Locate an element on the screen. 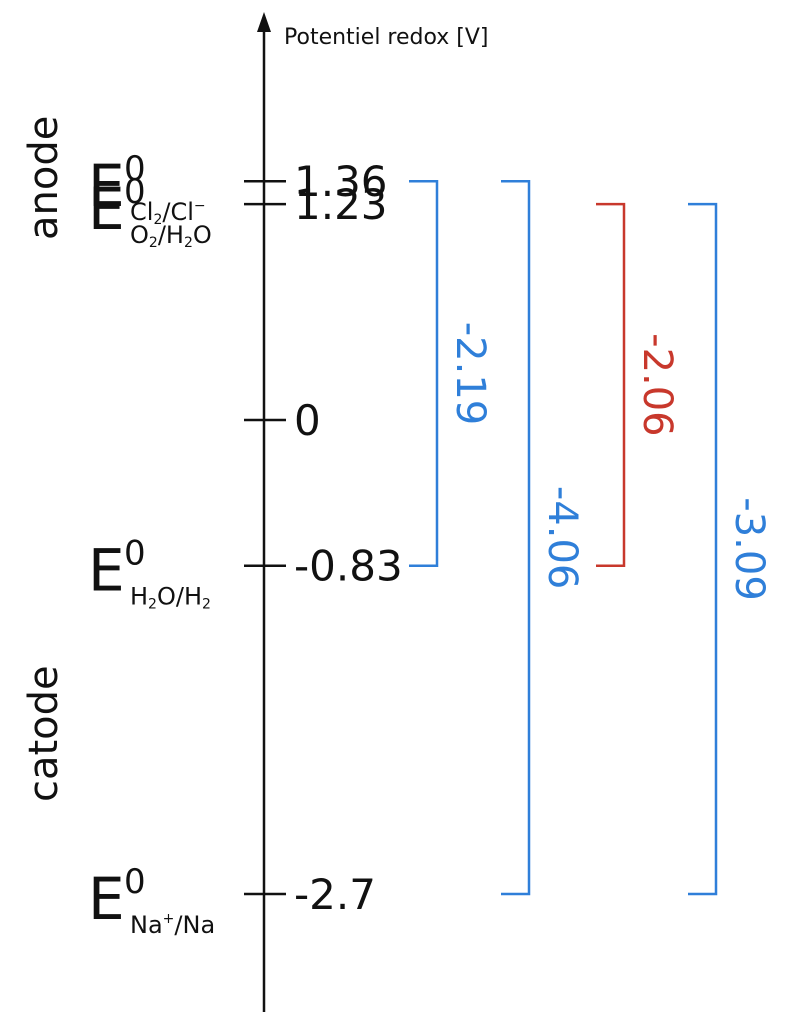 The image size is (800, 1024). axis-title: Potentiel redox [V] is located at coordinates (386, 37).